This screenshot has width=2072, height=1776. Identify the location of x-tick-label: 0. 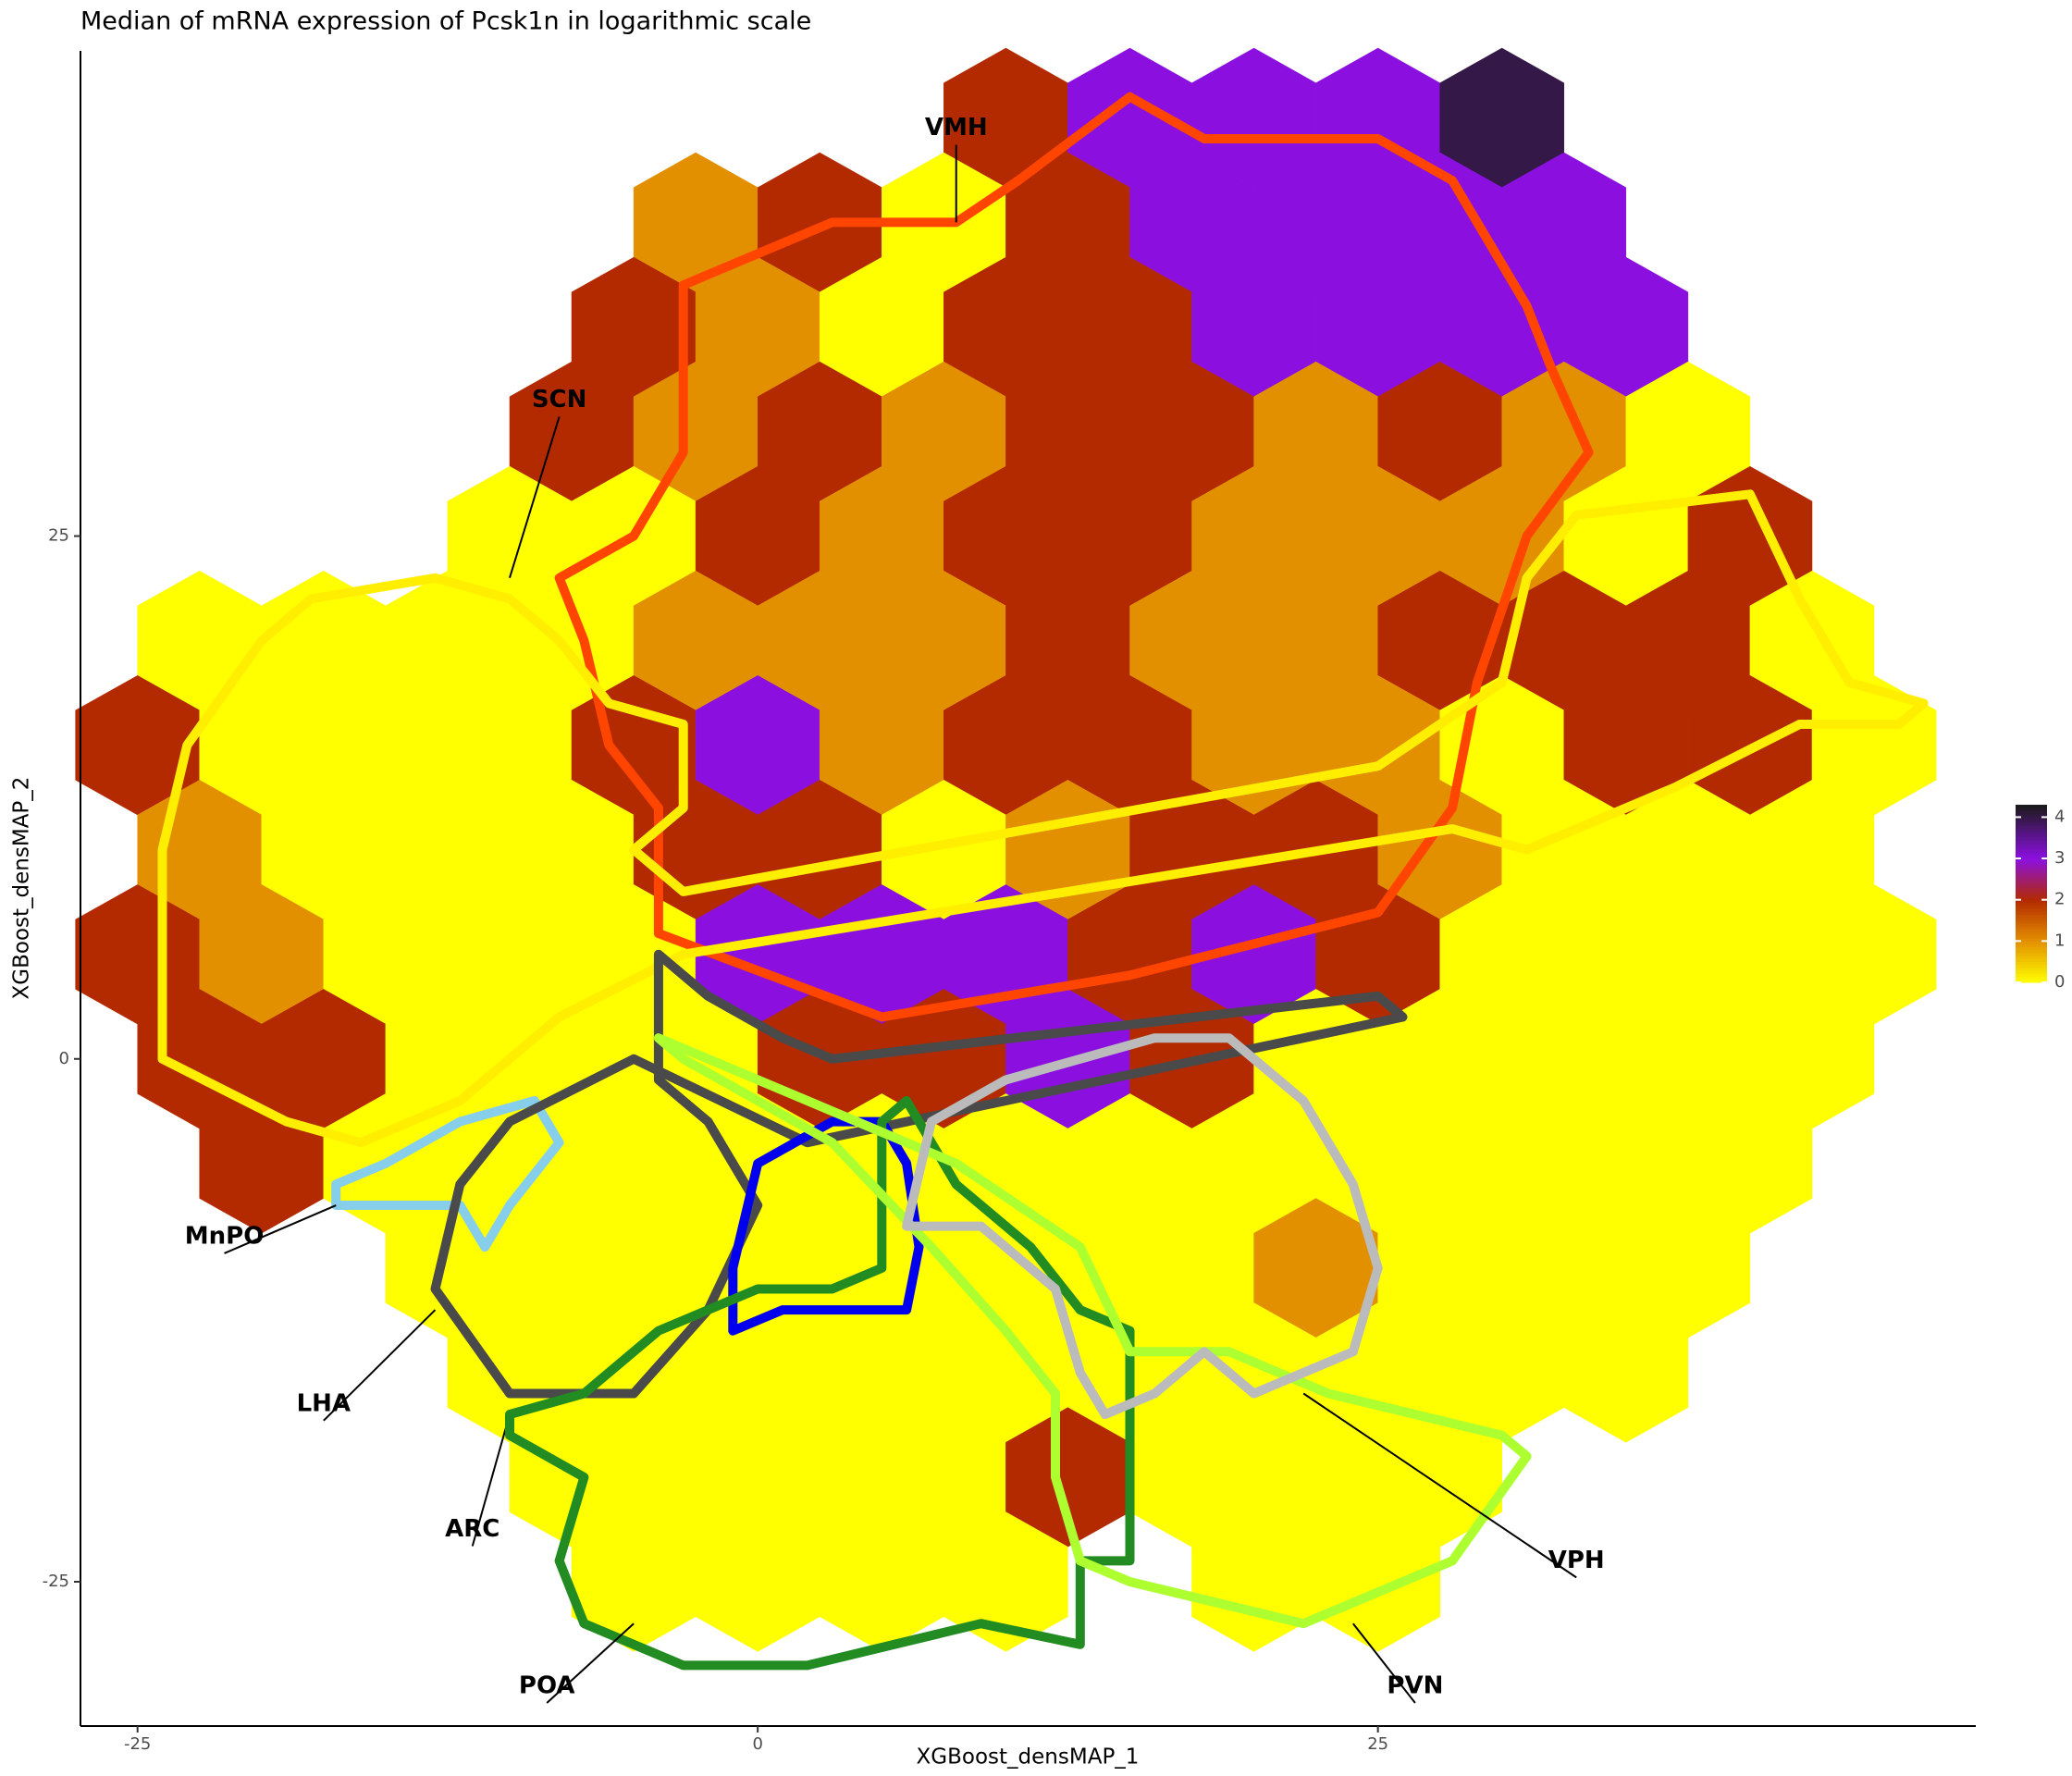
(757, 1744).